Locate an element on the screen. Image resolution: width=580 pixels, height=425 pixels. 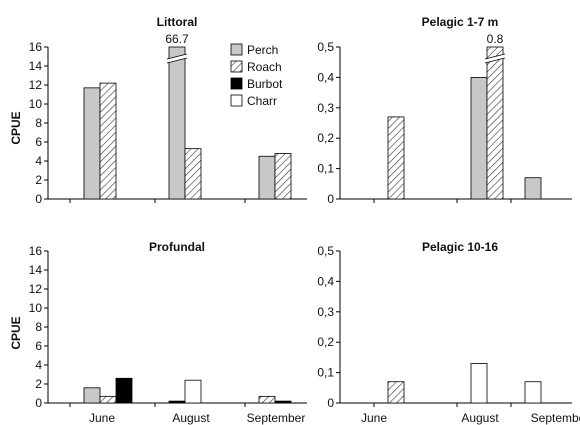
panel-title: Pelagic 1-7 m is located at coordinates (460, 22).